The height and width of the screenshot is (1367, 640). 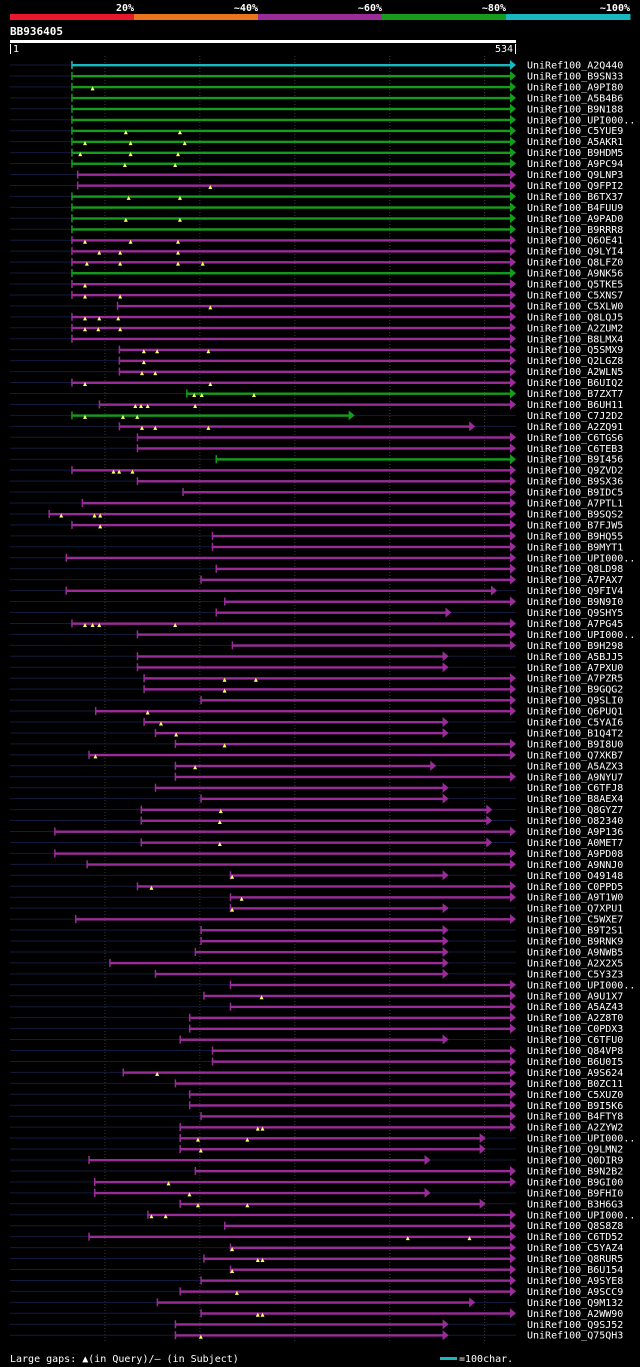 I want to click on hit-row: UniRef100_A5AKR1, so click(x=316, y=142).